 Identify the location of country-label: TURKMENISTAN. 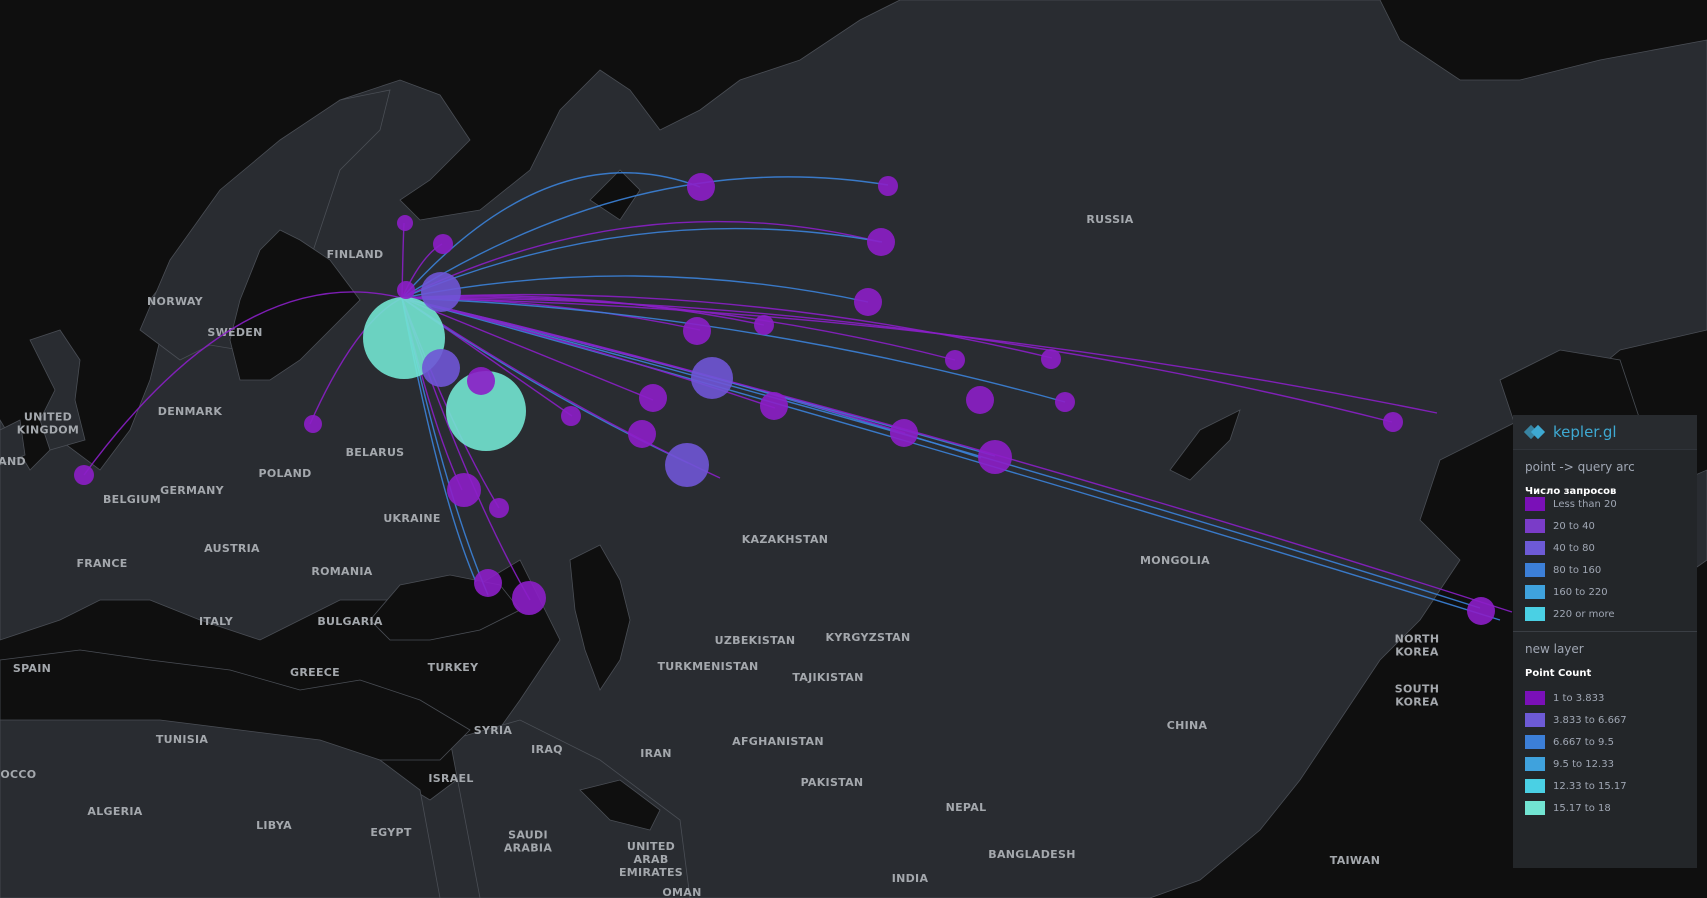
(707, 666).